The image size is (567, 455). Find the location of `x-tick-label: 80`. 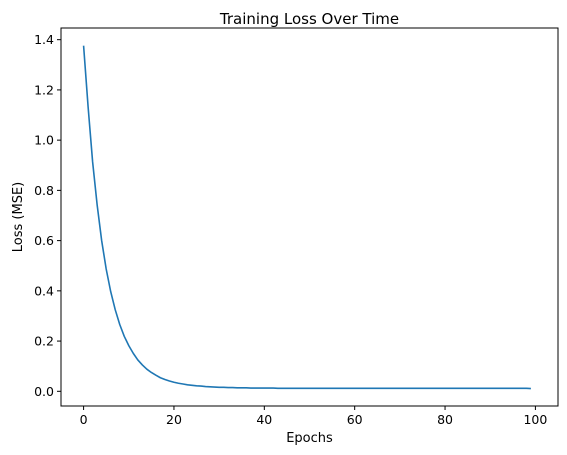

x-tick-label: 80 is located at coordinates (445, 419).